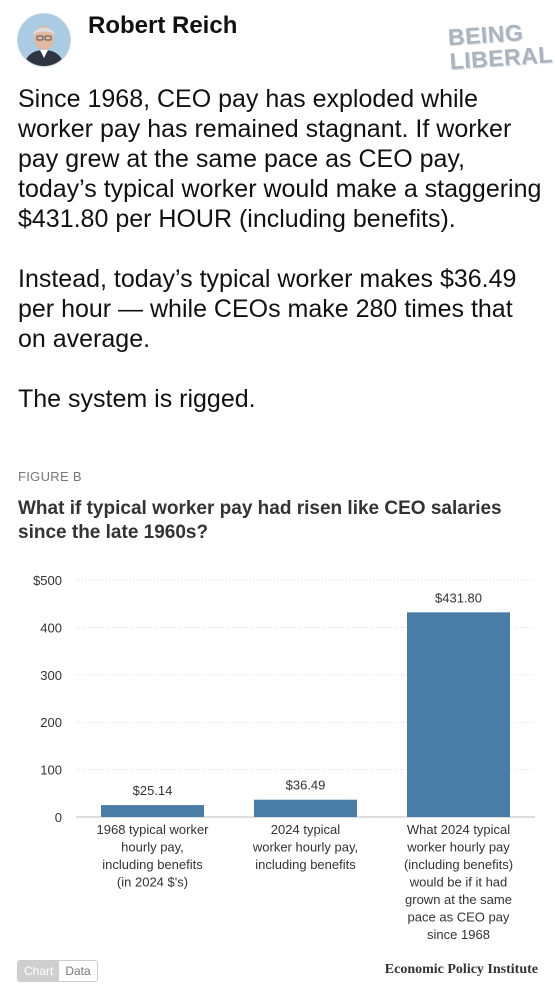  I want to click on x-tick-label: grown at the same, so click(458, 899).